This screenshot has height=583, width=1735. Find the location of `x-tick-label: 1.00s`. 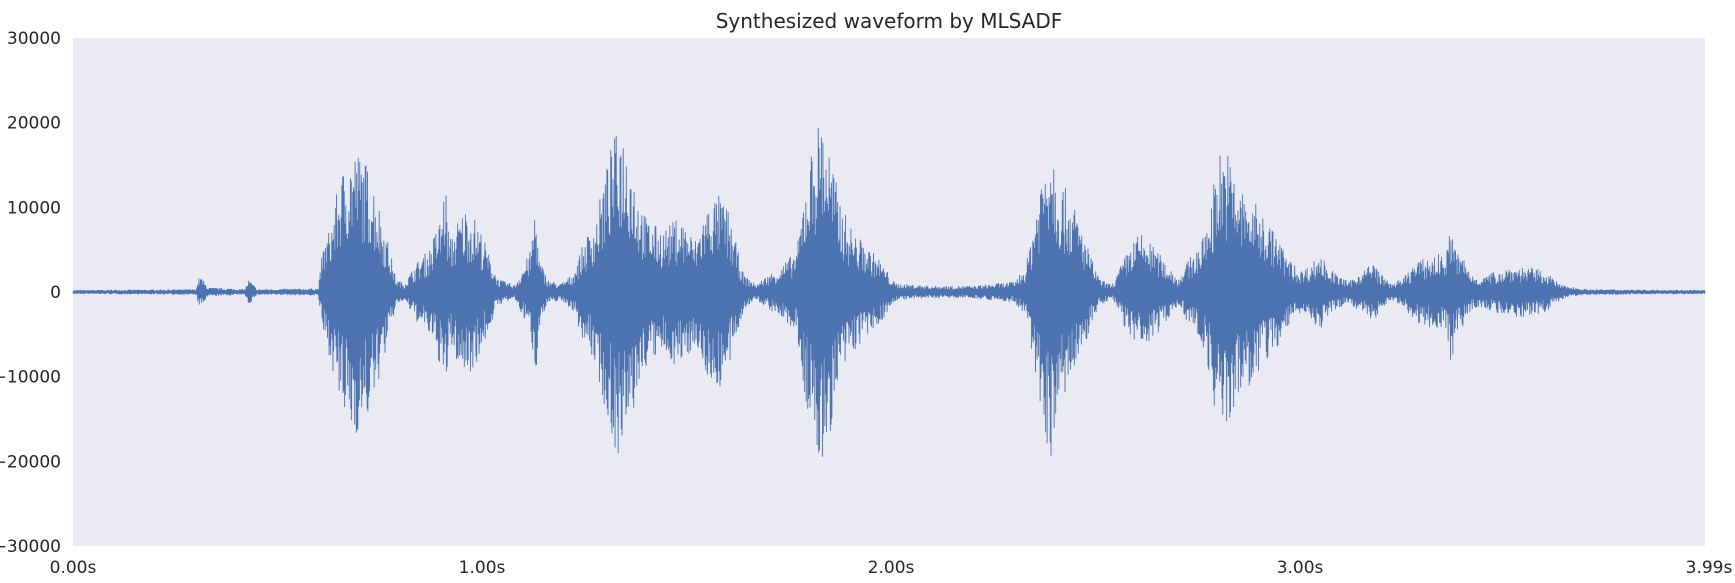

x-tick-label: 1.00s is located at coordinates (482, 568).